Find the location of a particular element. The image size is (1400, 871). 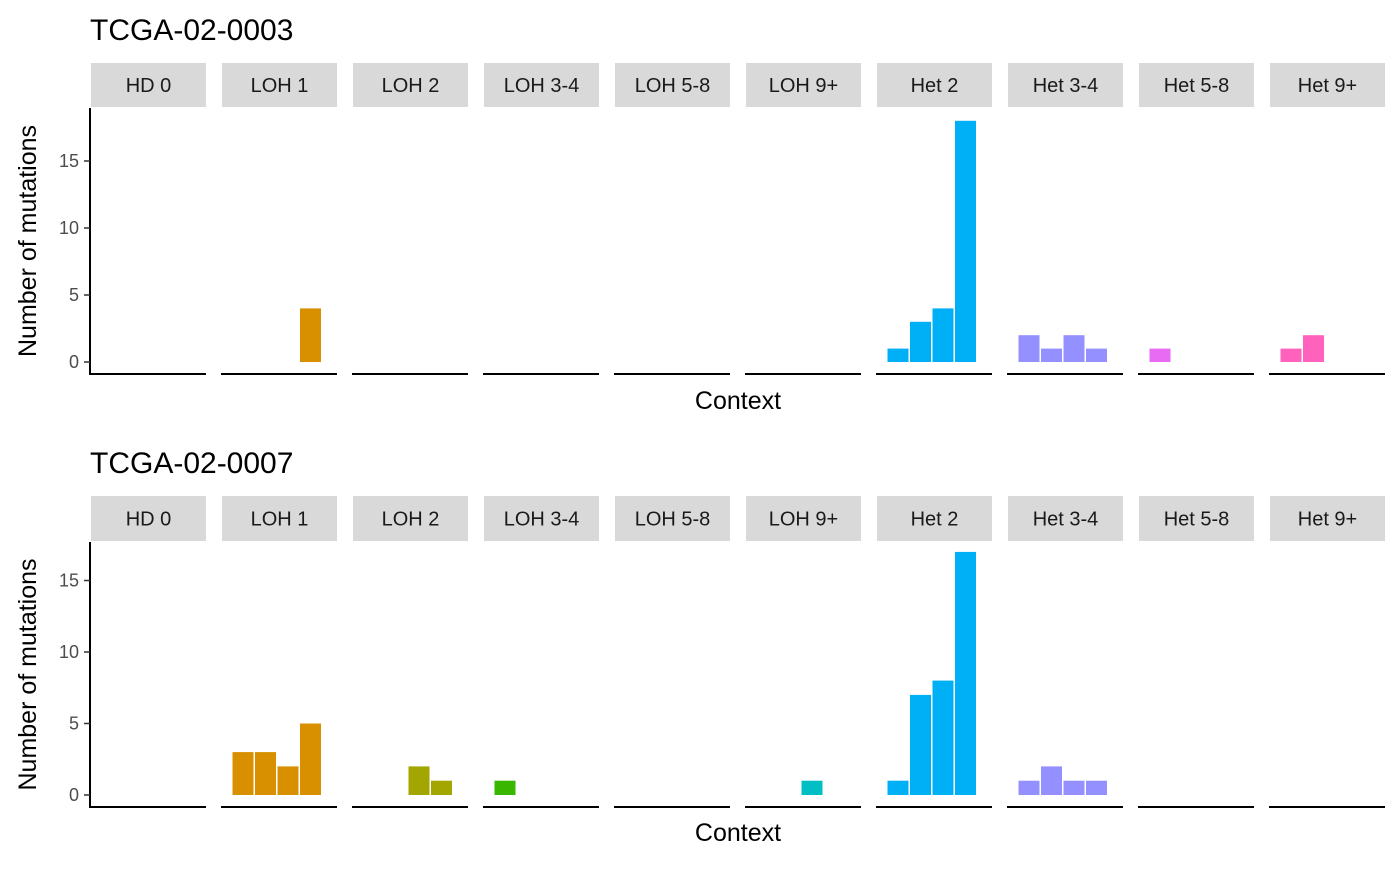

facet-strip-label: LOH 5-8 is located at coordinates (673, 86).